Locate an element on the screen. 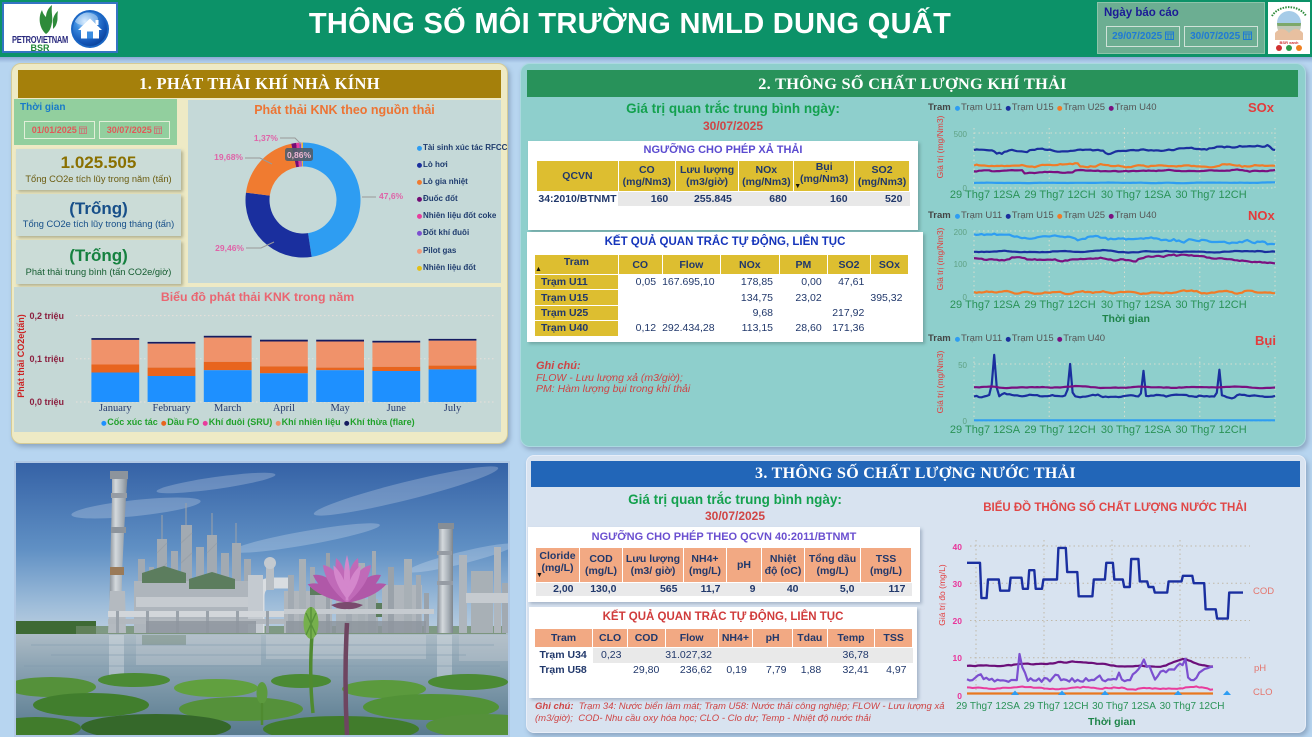  svg-text: 19,68% is located at coordinates (228, 157).